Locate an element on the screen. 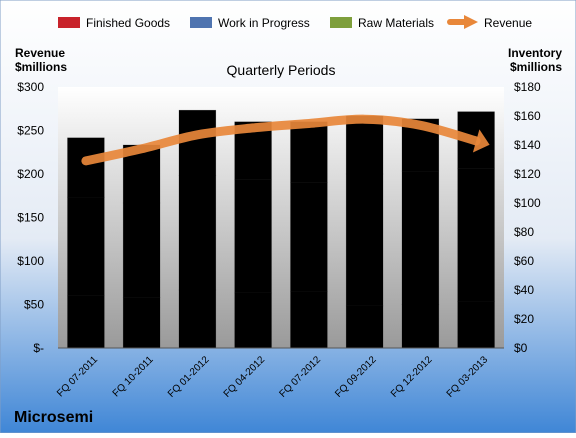 Image resolution: width=576 pixels, height=438 pixels. bar-work-in-progress-fq-04-2012 is located at coordinates (253, 236).